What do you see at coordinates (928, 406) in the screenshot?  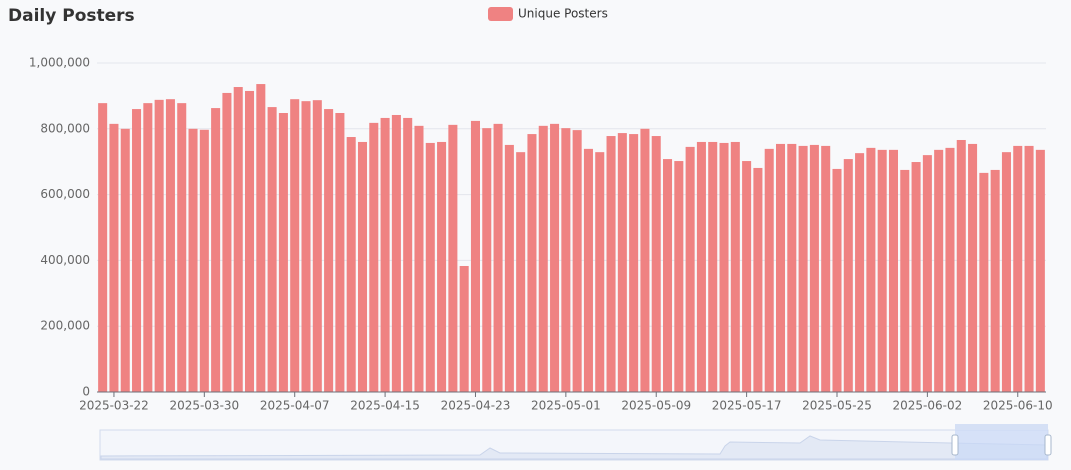 I see `x-tick-label: 2025-06-02` at bounding box center [928, 406].